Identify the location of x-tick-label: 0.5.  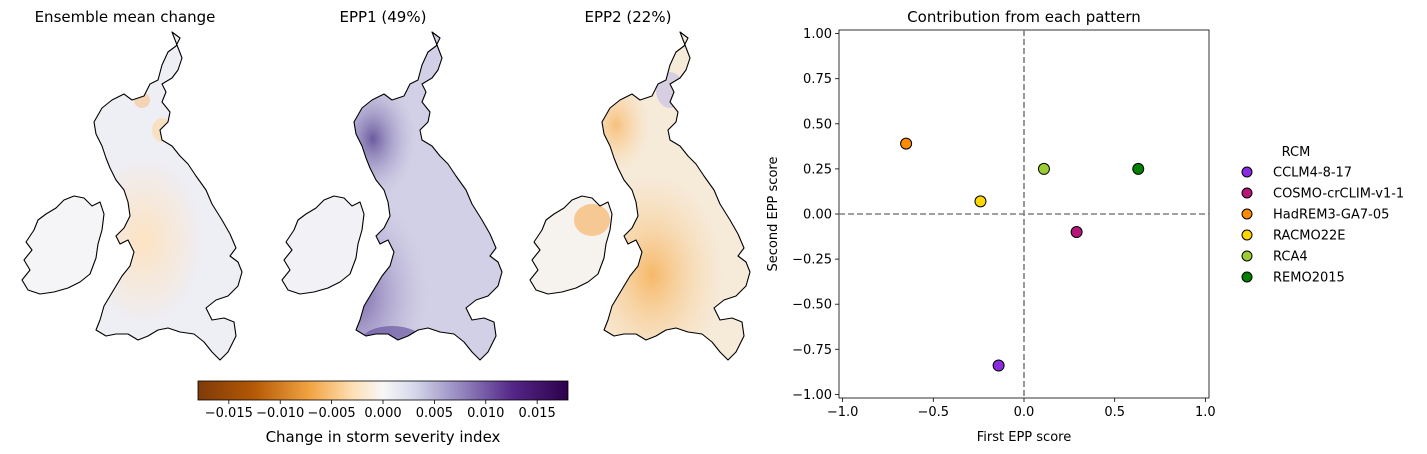
(1114, 412).